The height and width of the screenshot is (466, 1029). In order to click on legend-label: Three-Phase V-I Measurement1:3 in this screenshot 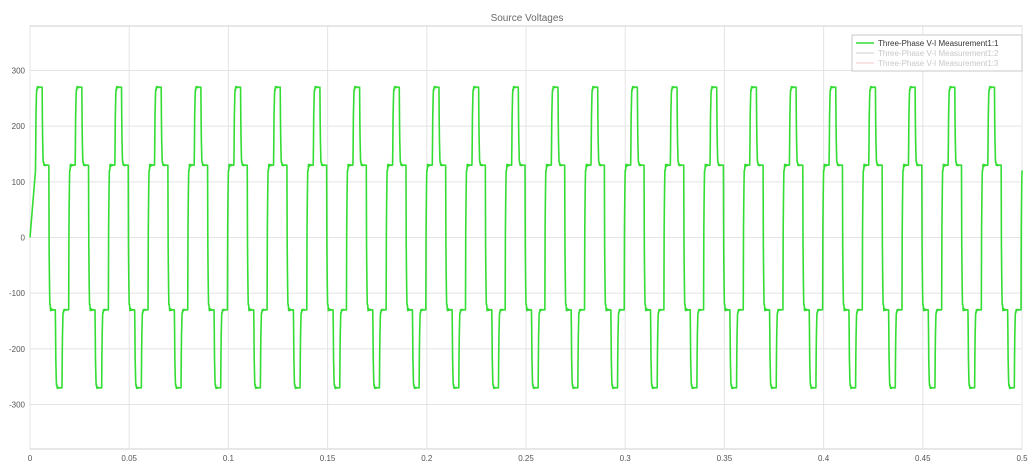, I will do `click(938, 63)`.